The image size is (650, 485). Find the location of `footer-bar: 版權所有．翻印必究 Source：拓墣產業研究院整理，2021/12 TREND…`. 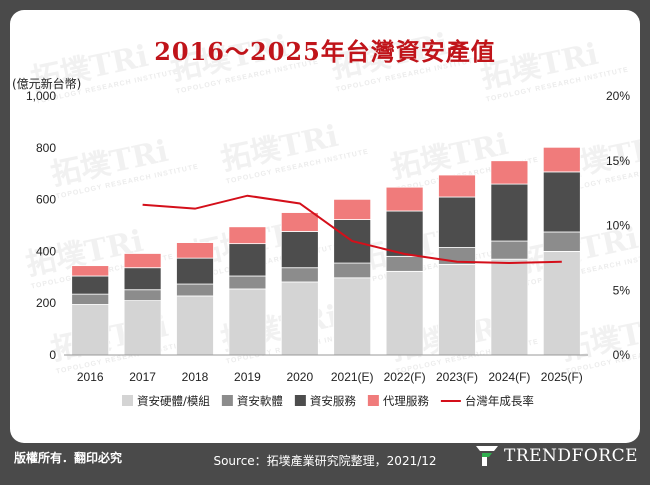

footer-bar: 版權所有．翻印必究 Source：拓墣產業研究院整理，2021/12 TREND… is located at coordinates (325, 464).